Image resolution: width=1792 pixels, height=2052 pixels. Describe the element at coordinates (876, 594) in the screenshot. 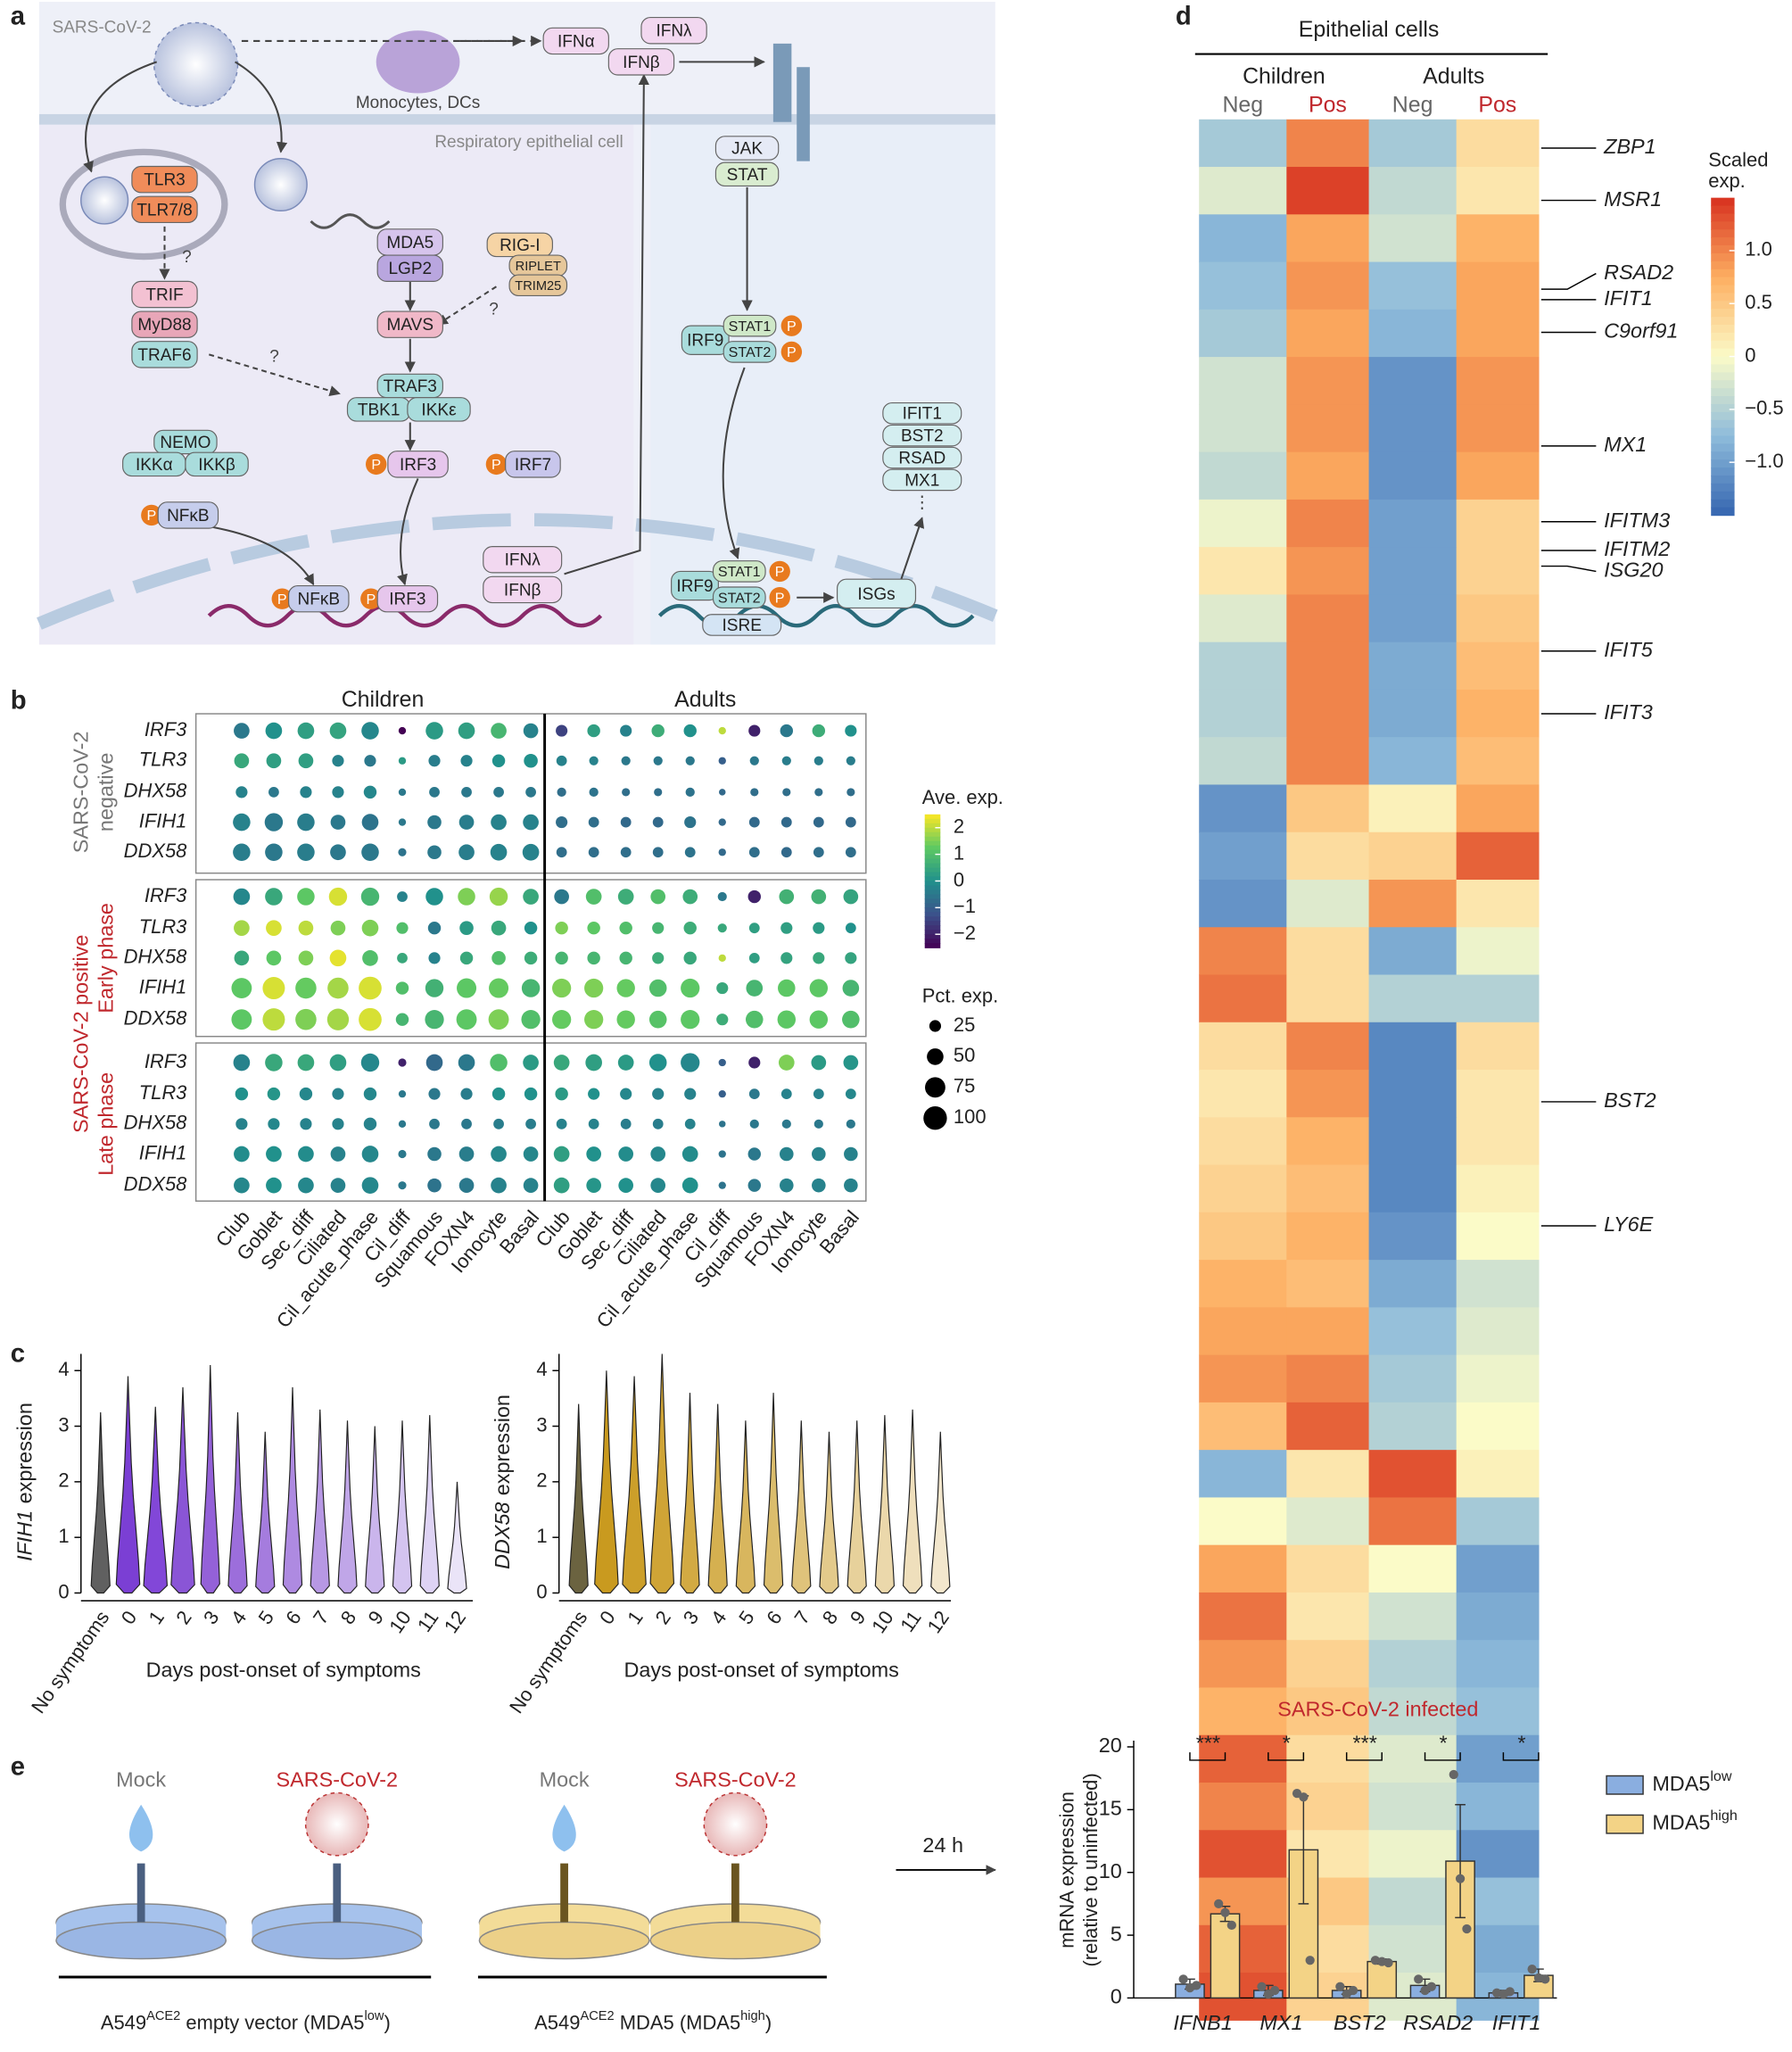

I see `node-label: ISGs` at that location.